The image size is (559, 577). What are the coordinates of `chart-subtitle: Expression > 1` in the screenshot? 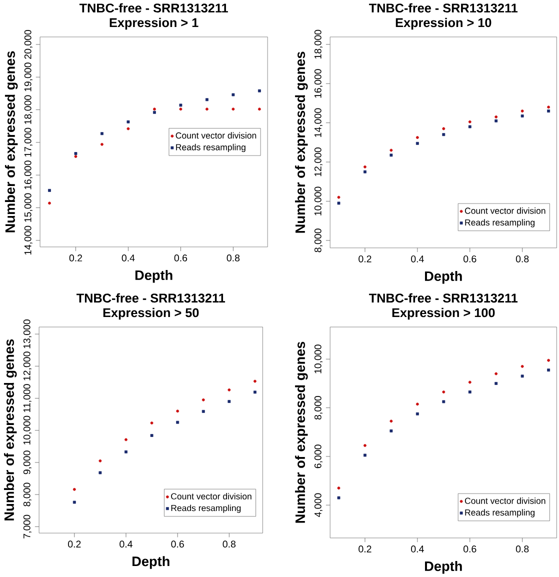 It's located at (154, 24).